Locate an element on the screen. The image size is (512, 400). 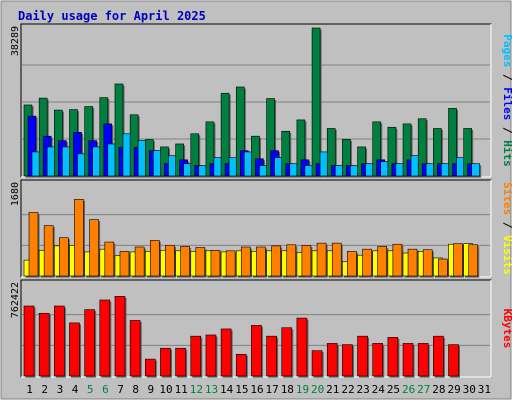
legend-visits: Visits is located at coordinates (506, 255).